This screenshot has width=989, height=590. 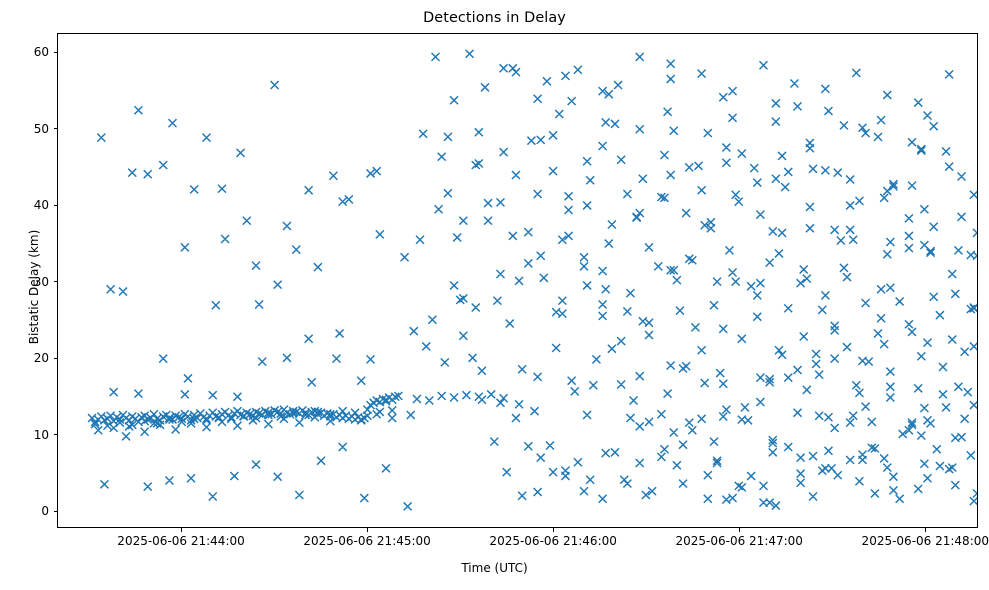 What do you see at coordinates (494, 18) in the screenshot?
I see `page-title: Detections in Delay` at bounding box center [494, 18].